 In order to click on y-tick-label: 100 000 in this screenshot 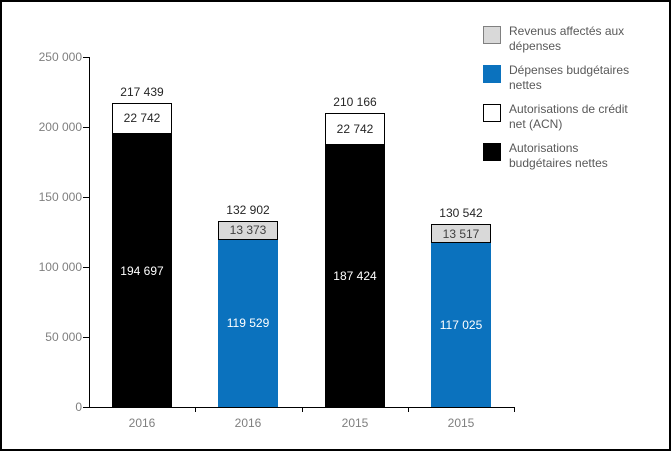, I will do `click(60, 267)`.